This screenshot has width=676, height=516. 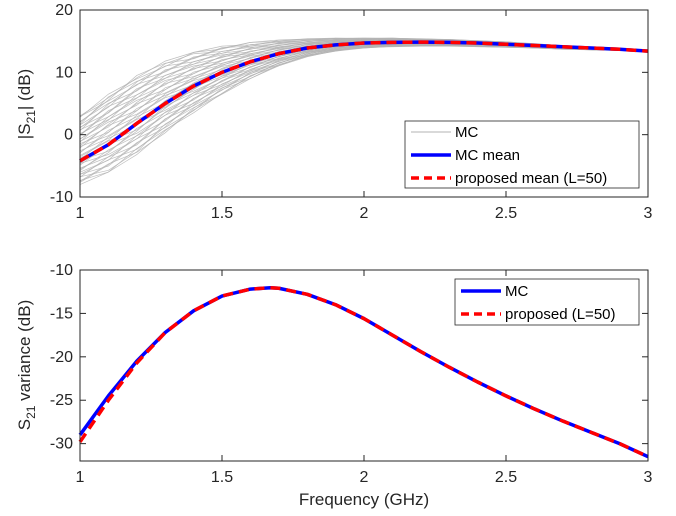 What do you see at coordinates (648, 477) in the screenshot?
I see `bottom-x-tick-label: 3` at bounding box center [648, 477].